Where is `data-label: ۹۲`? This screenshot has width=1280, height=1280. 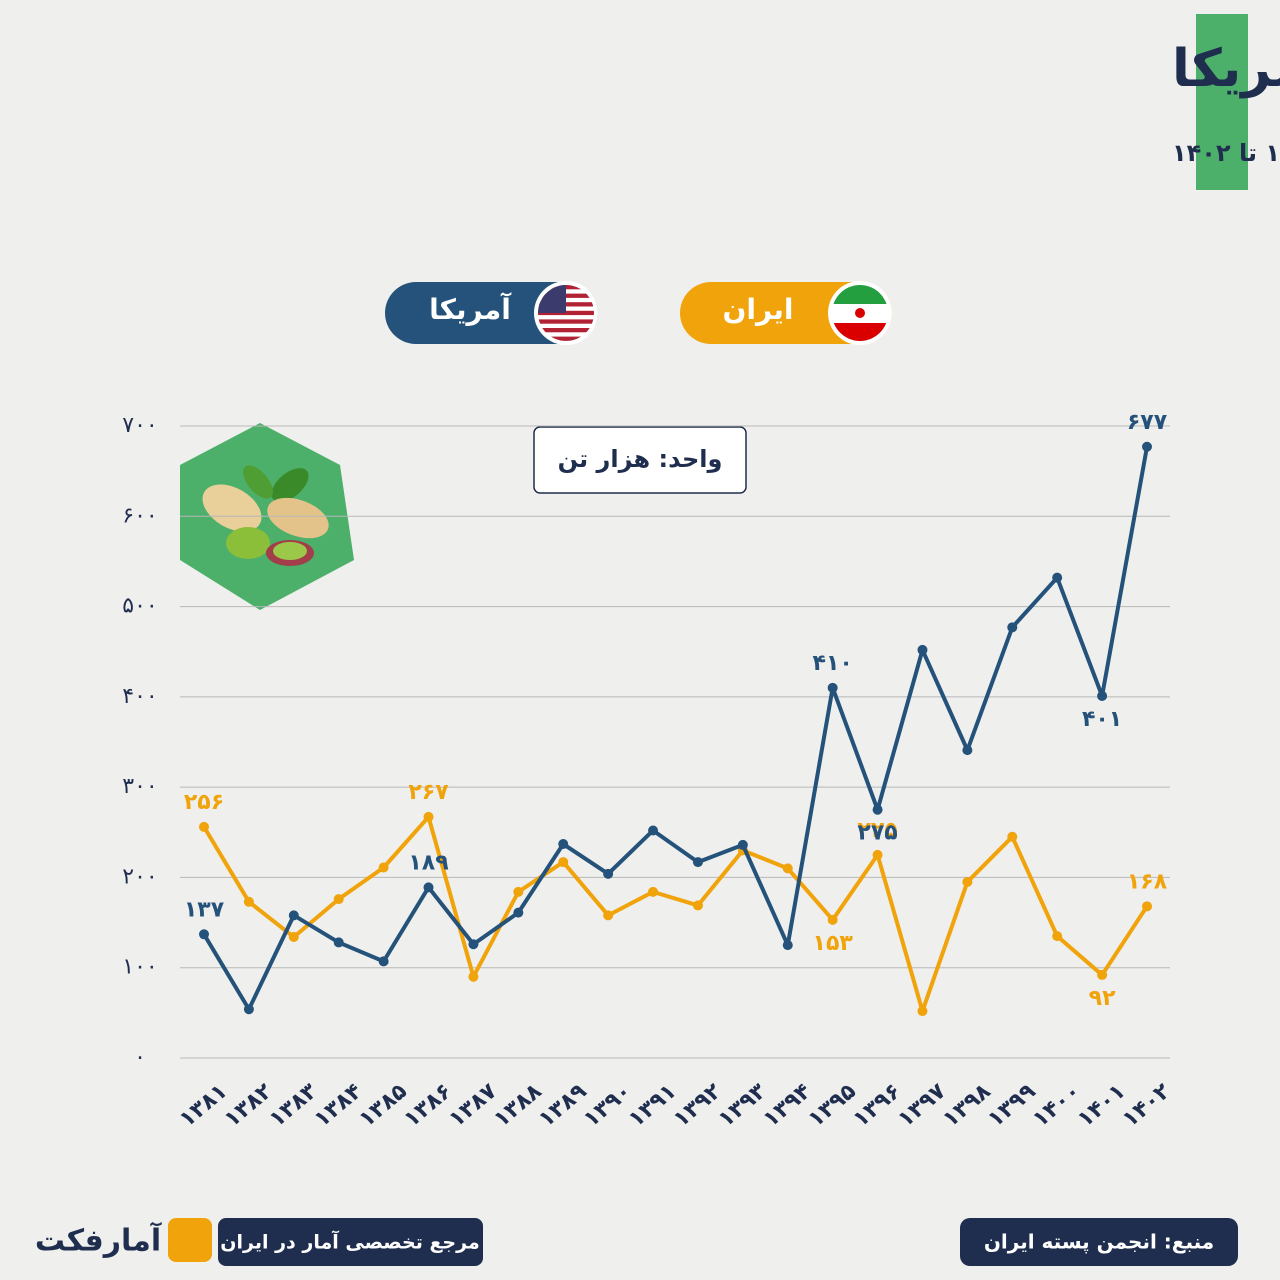
data-label: ۹۲ is located at coordinates (1102, 998).